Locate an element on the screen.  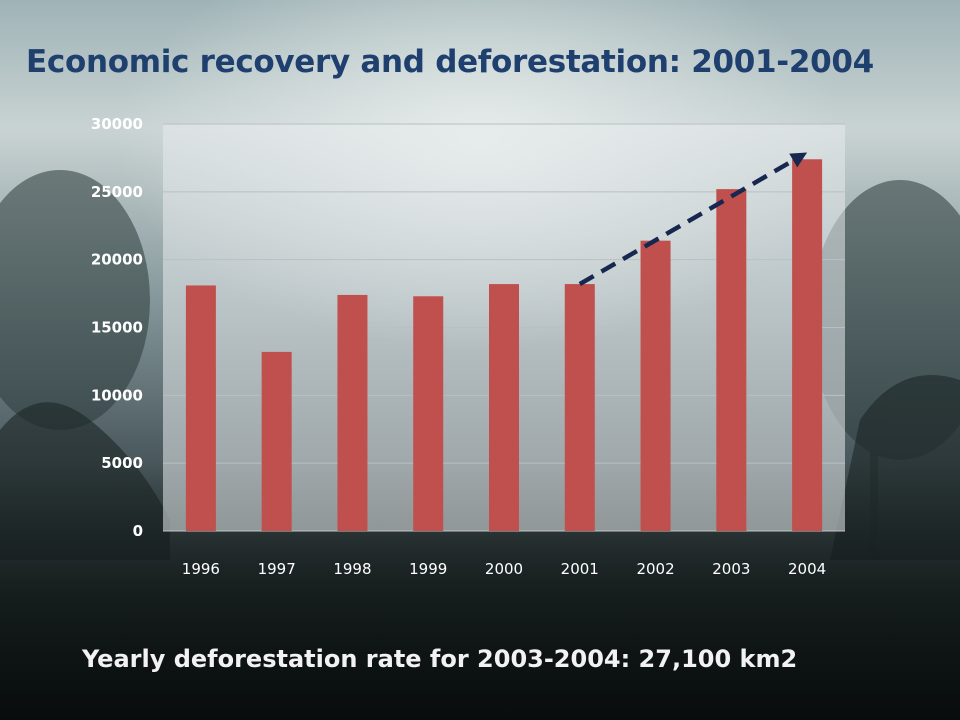
bar-2001 is located at coordinates (579, 407).